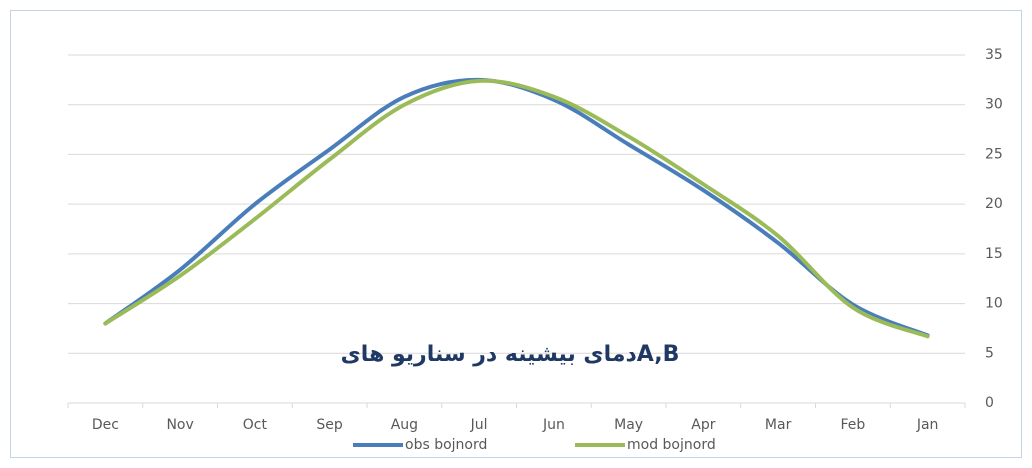 The width and height of the screenshot is (1032, 468). What do you see at coordinates (994, 204) in the screenshot?
I see `y-tick-label: 20` at bounding box center [994, 204].